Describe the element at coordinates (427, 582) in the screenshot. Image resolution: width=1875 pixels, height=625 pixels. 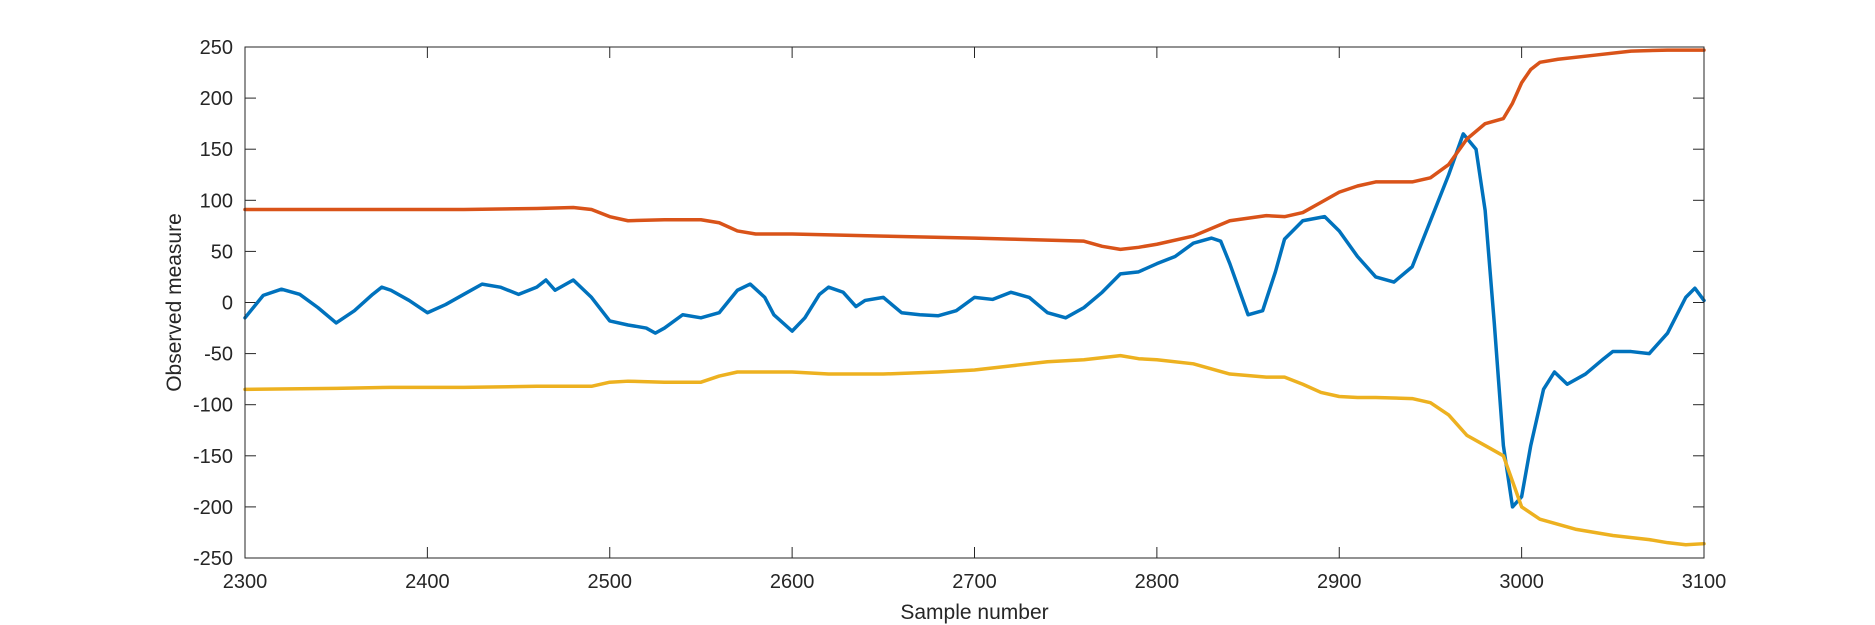
I see `x-tick-label: 2400` at that location.